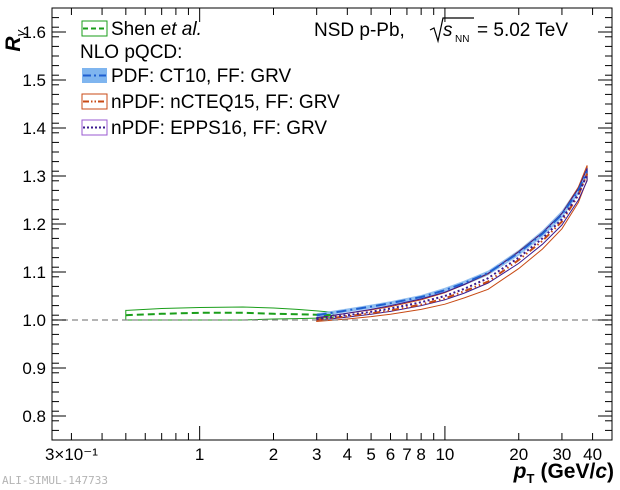  Describe the element at coordinates (34, 272) in the screenshot. I see `y-tick-label: 1.1` at that location.